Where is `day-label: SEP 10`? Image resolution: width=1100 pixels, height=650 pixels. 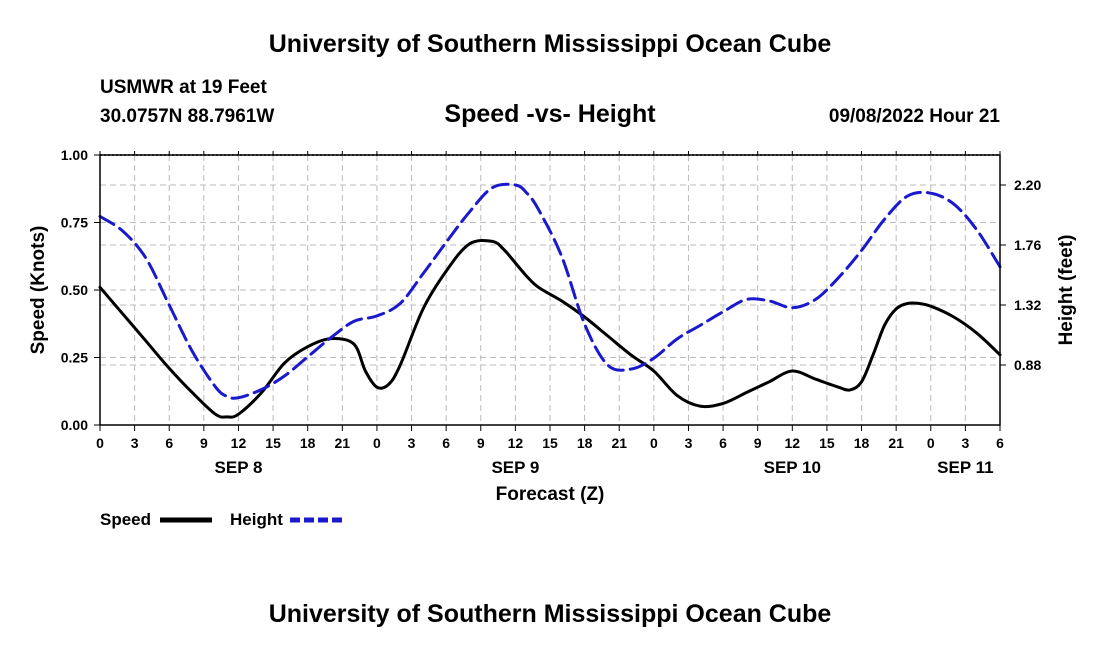
day-label: SEP 10 is located at coordinates (792, 467).